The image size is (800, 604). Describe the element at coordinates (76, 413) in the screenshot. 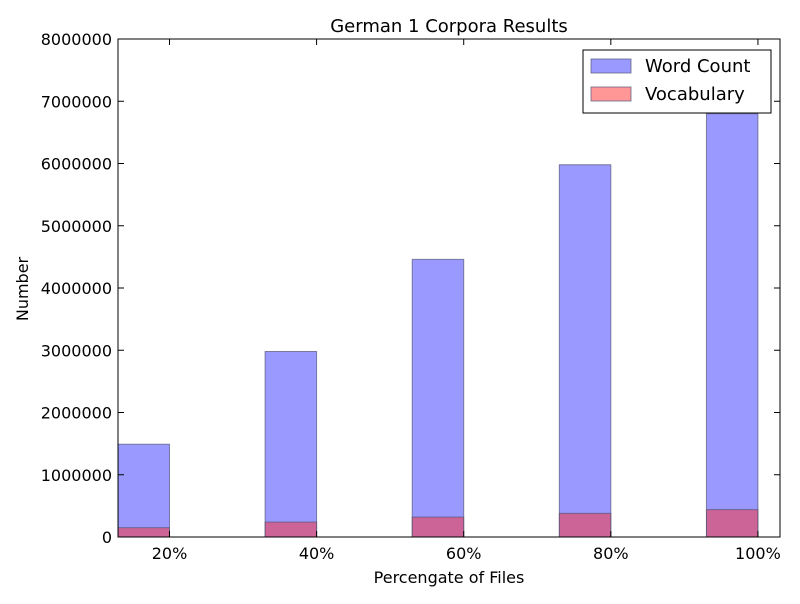

I see `y-tick-label: 2000000` at that location.